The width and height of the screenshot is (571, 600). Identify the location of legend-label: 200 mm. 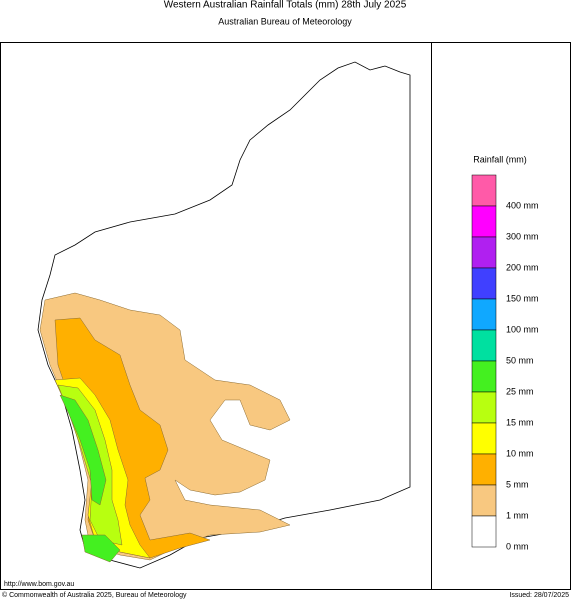
(522, 267).